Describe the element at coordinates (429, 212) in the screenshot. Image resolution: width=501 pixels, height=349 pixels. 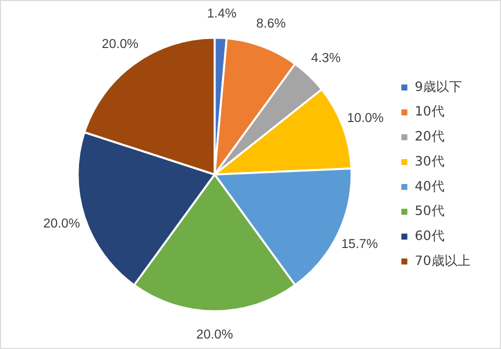
I see `legend-label: 50代` at that location.